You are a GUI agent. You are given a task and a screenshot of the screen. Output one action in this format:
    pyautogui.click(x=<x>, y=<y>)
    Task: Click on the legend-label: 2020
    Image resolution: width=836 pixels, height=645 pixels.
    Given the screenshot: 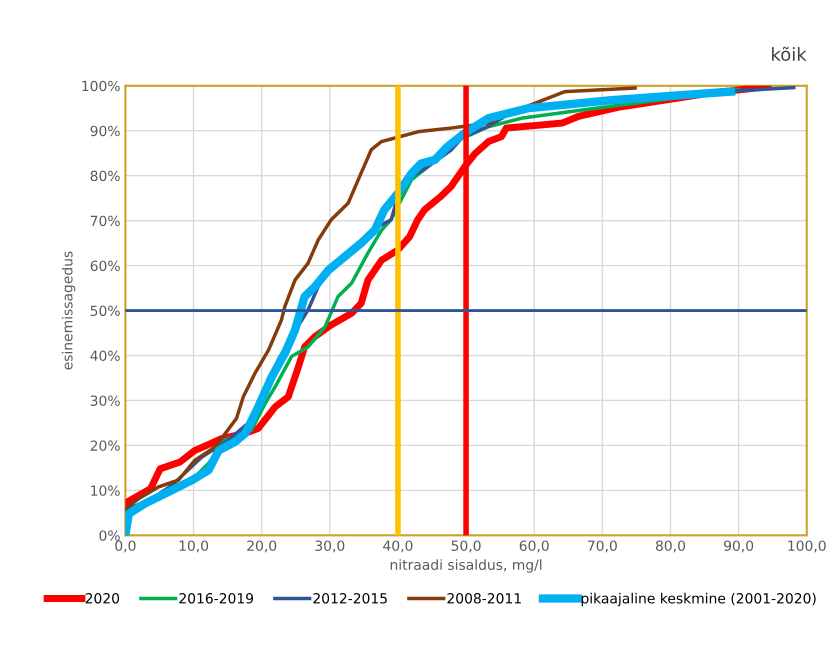 What is the action you would take?
    pyautogui.click(x=103, y=598)
    